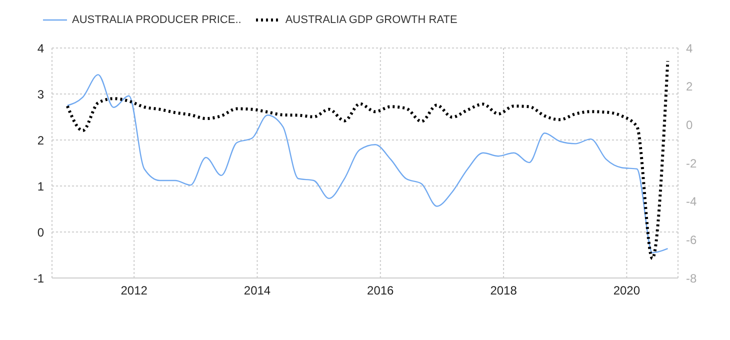 Image resolution: width=730 pixels, height=340 pixels. I want to click on legend-label: AUSTRALIA PRODUCER PRICE.., so click(157, 20).